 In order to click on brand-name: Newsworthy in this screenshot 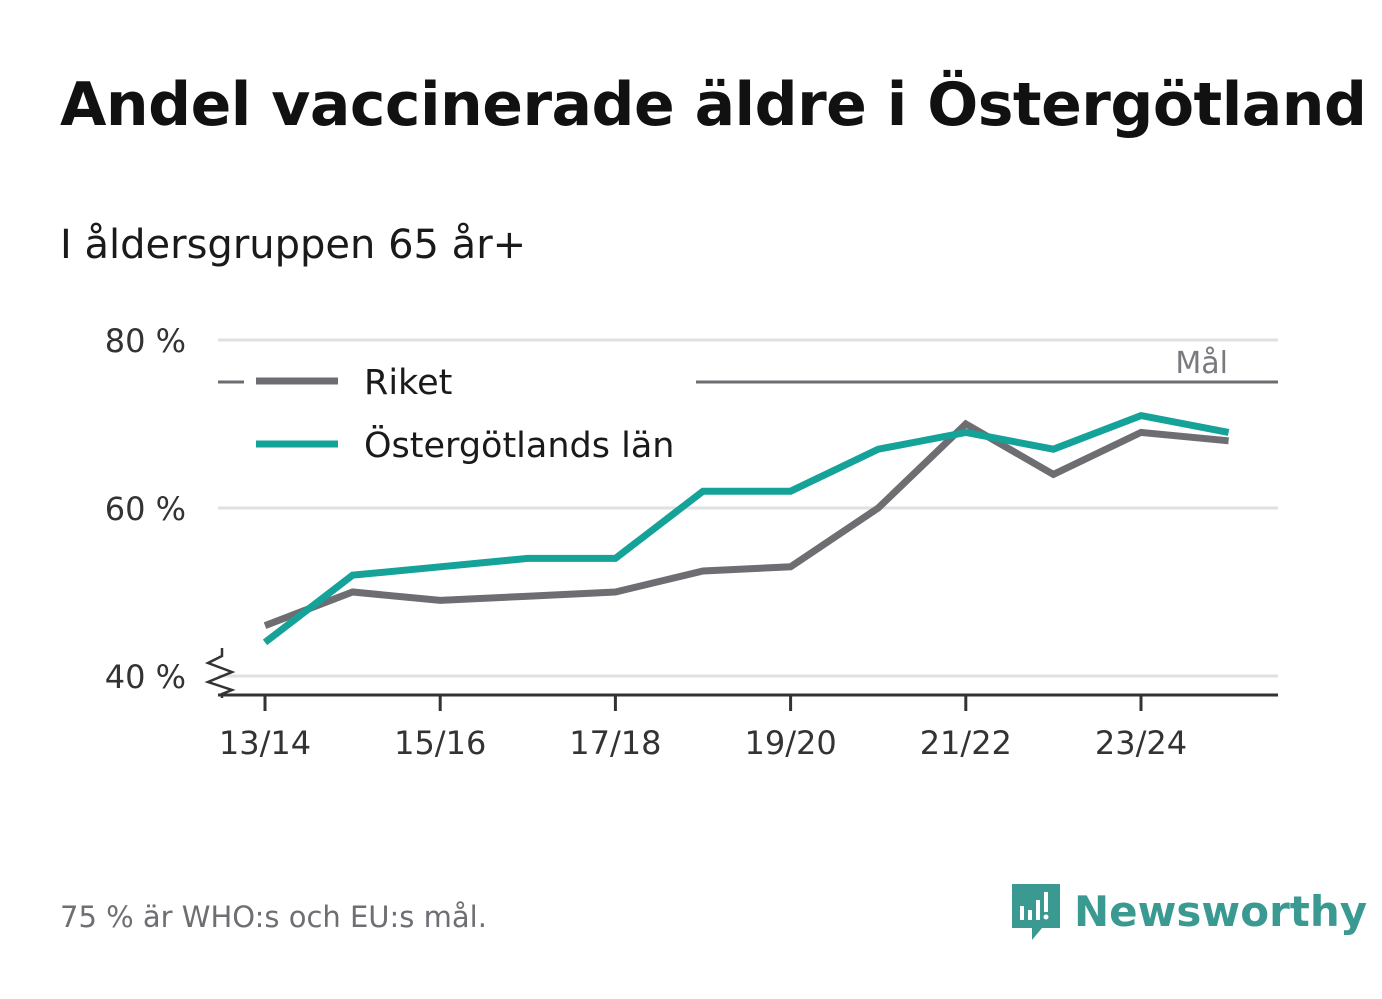, I will do `click(1221, 911)`.